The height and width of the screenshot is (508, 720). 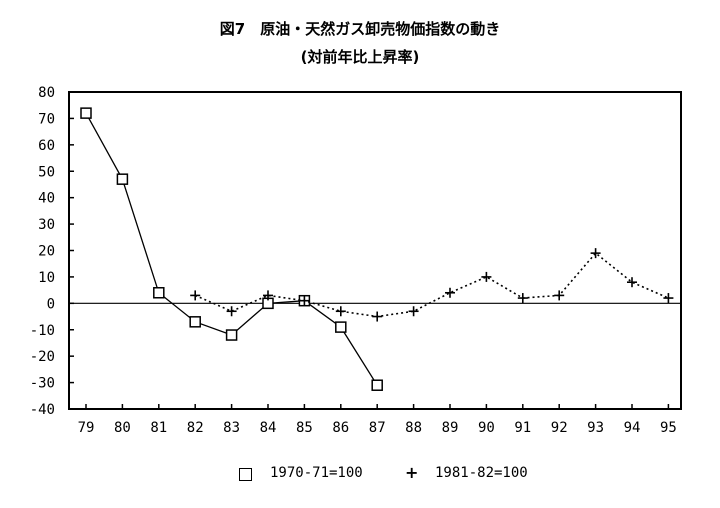 What do you see at coordinates (122, 428) in the screenshot?
I see `x-tick-label: 80` at bounding box center [122, 428].